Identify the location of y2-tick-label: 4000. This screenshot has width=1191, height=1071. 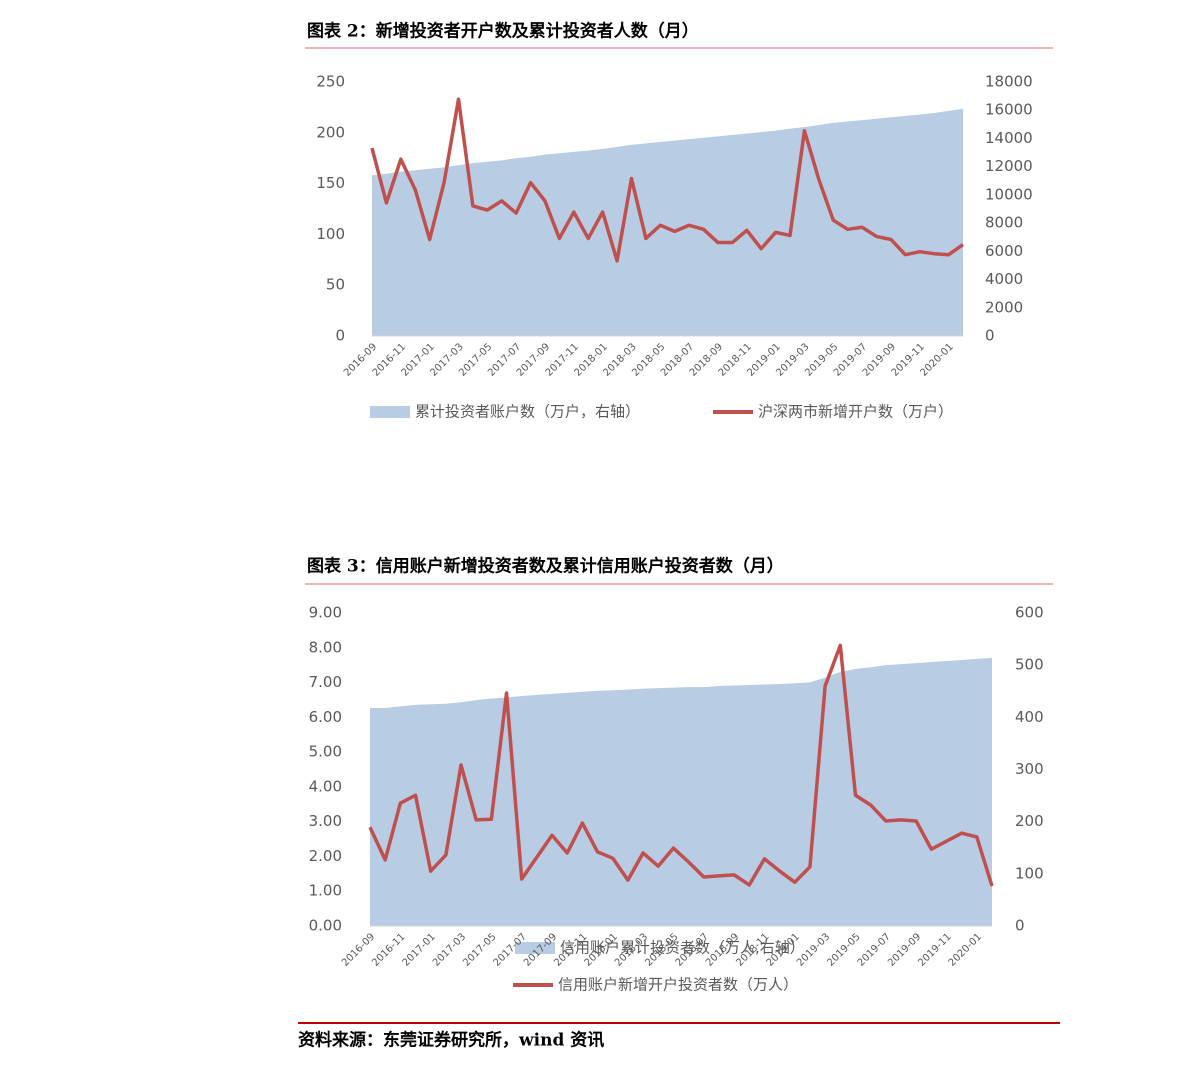
(1004, 279).